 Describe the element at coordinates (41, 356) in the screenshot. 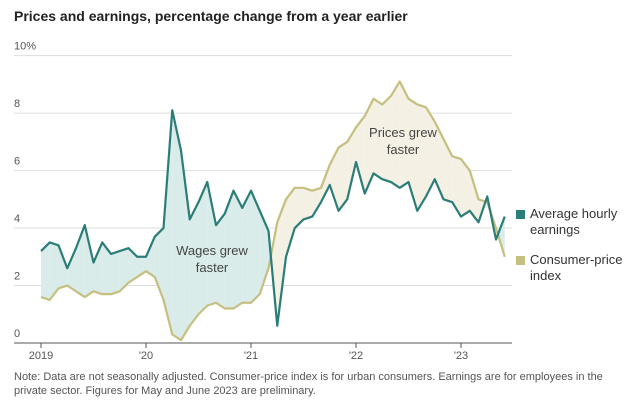

I see `x-tick-label: 2019` at that location.